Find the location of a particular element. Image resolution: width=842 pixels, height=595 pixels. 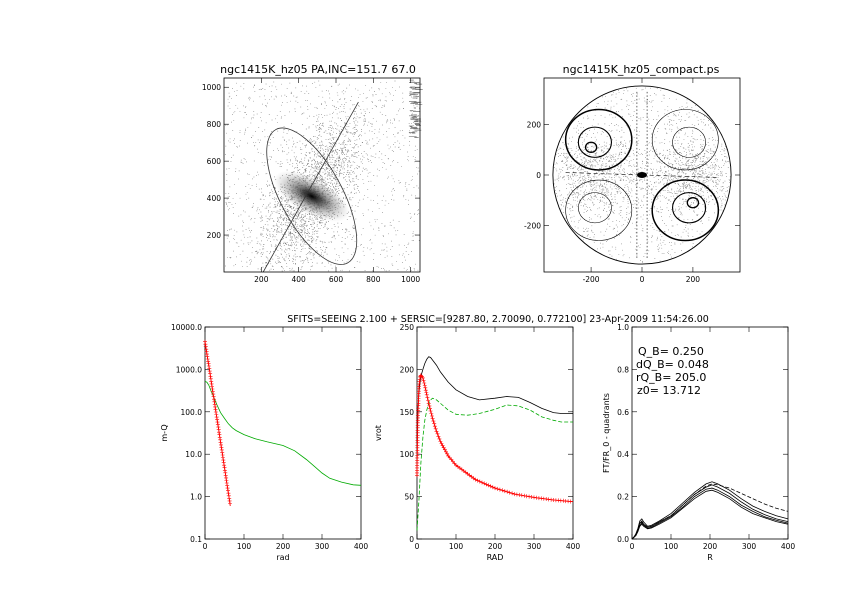

q-profile-xtick-label: 200 is located at coordinates (710, 546).